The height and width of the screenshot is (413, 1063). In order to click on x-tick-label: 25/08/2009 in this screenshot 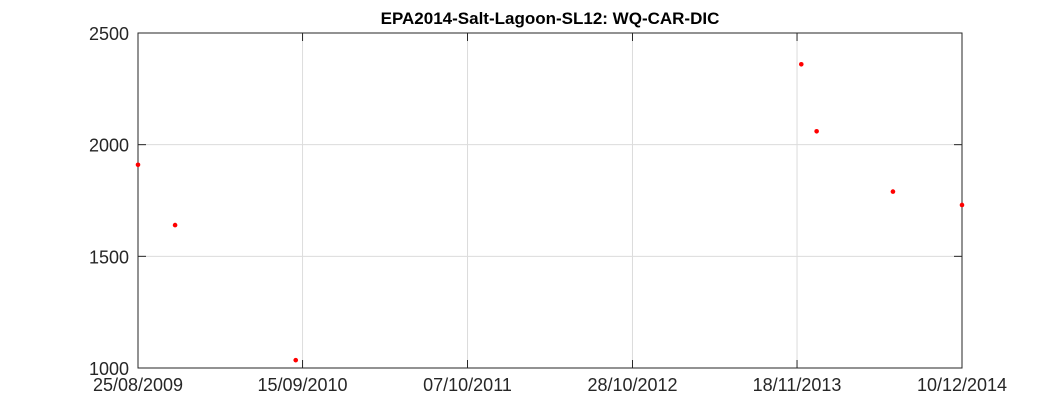, I will do `click(138, 385)`.